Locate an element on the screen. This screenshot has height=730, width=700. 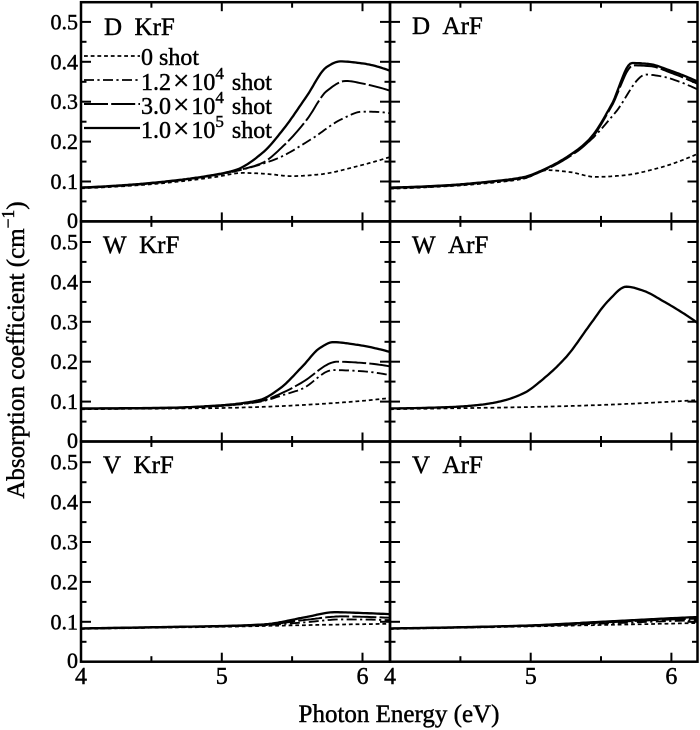
svg-text: V KrF is located at coordinates (138, 465).